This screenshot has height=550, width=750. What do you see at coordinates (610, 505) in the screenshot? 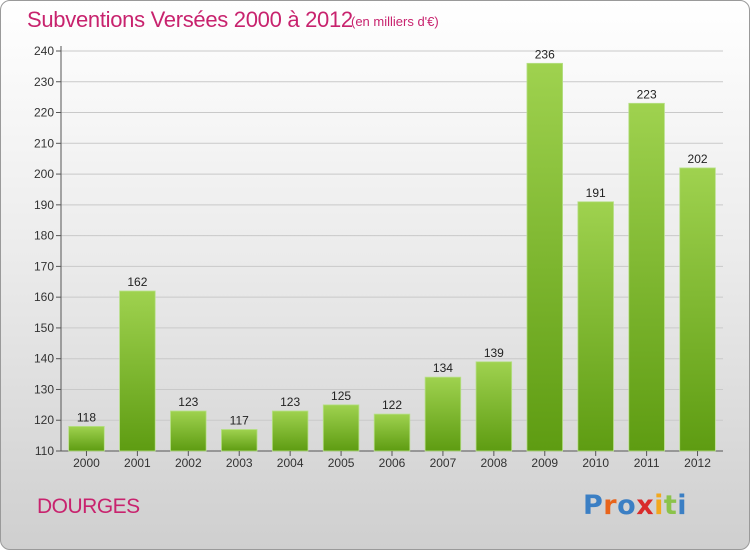
I see `logo-letter: r` at bounding box center [610, 505].